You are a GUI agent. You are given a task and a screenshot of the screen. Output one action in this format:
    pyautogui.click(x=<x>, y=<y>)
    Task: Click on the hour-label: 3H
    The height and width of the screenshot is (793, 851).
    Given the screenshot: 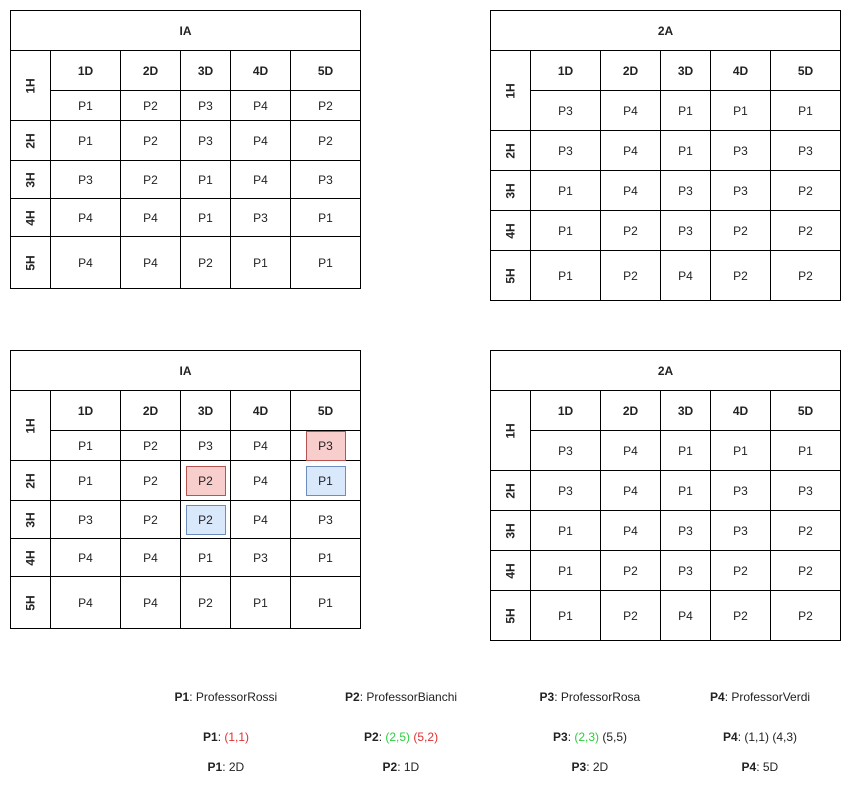 What is the action you would take?
    pyautogui.click(x=31, y=180)
    